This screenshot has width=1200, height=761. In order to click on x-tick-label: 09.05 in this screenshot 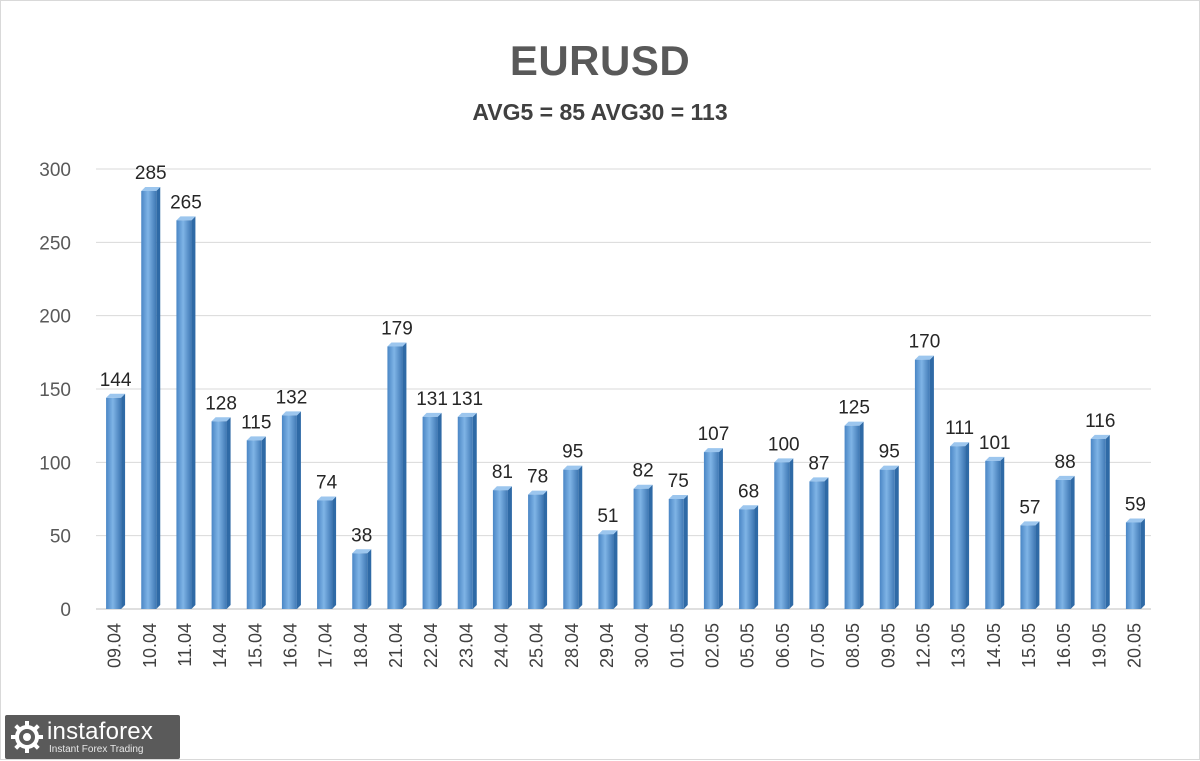, I will do `click(888, 645)`.